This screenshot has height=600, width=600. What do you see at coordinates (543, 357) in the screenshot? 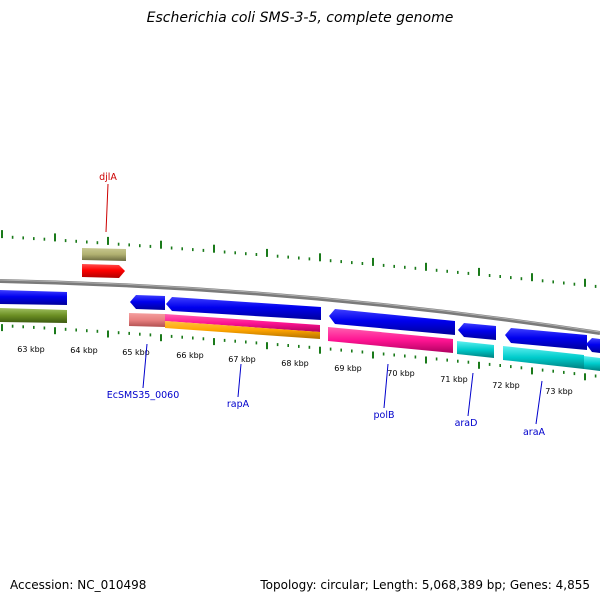
I see `araA-gene-feature` at bounding box center [543, 357].